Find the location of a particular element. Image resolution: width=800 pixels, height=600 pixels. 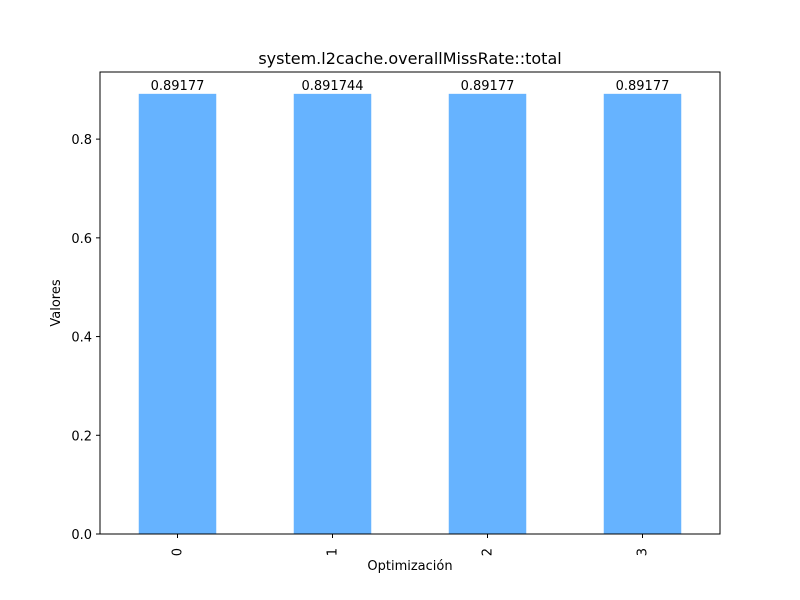

y-tick-label: 0.4 is located at coordinates (81, 338).